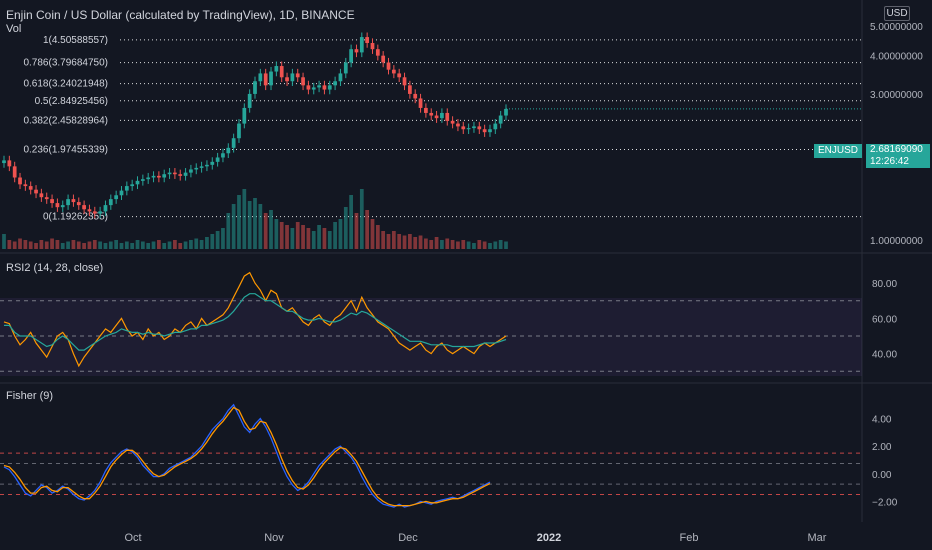  Describe the element at coordinates (884, 284) in the screenshot. I see `rsi-tick-label: 80.00` at that location.